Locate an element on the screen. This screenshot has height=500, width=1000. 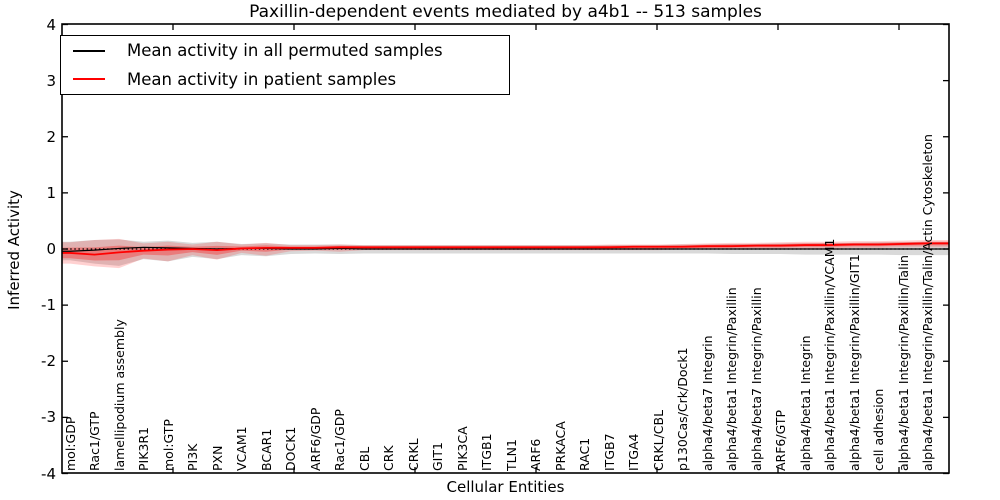
legend-label: Mean activity in all permuted samples is located at coordinates (285, 51).